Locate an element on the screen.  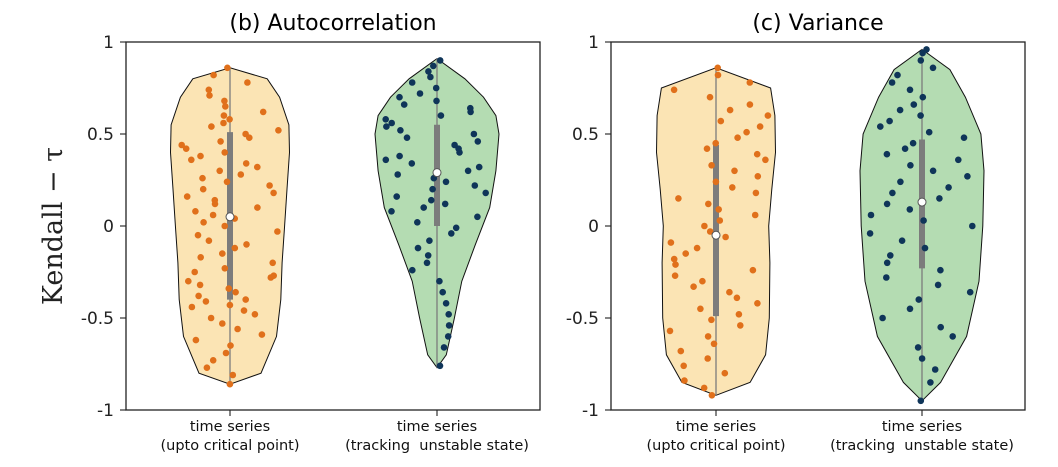
chart-title: (c) Variance is located at coordinates (817, 23).